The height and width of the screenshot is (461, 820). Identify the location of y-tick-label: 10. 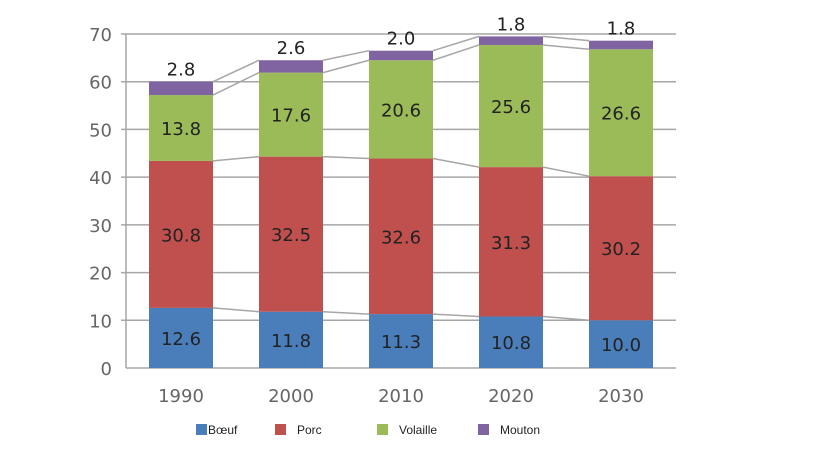
(100, 321).